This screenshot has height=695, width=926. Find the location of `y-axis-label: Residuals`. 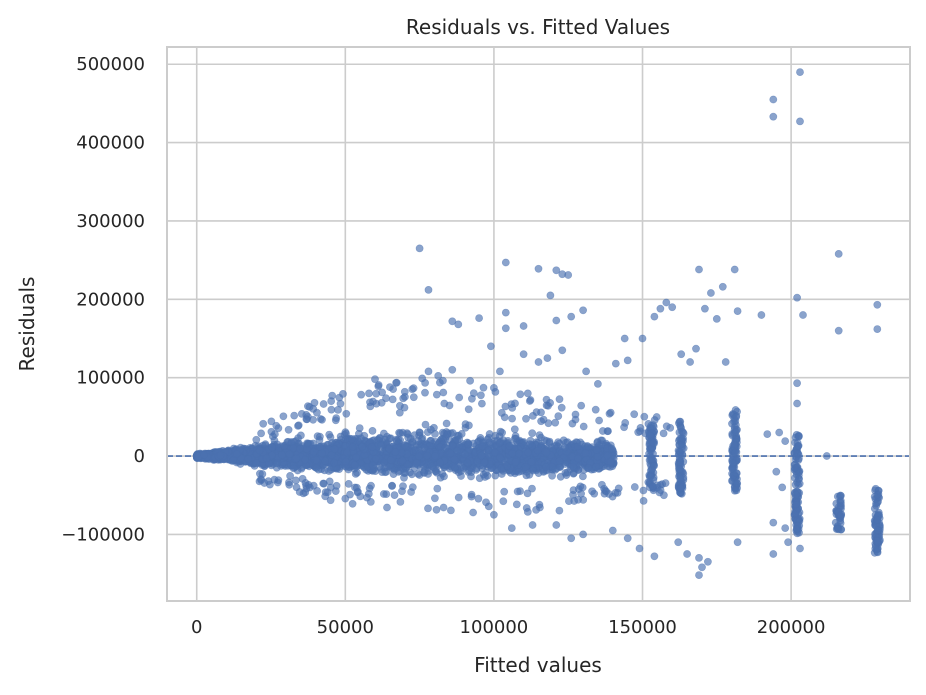

y-axis-label: Residuals is located at coordinates (27, 324).